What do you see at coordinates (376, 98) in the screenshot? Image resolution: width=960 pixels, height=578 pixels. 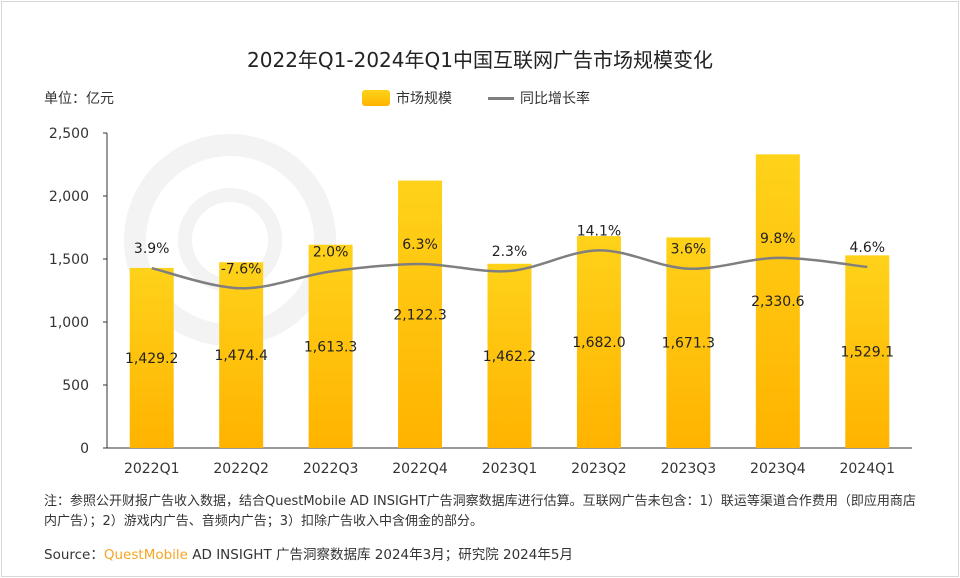 I see `legend-bar-swatch` at bounding box center [376, 98].